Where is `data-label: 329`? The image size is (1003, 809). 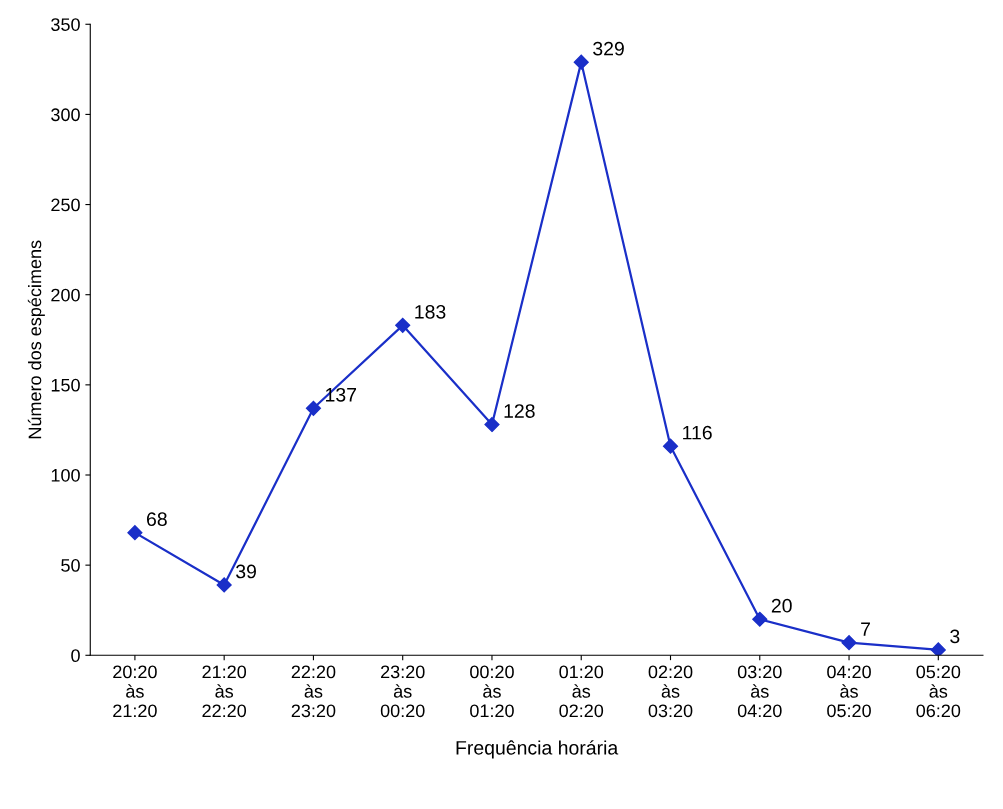 data-label: 329 is located at coordinates (608, 48).